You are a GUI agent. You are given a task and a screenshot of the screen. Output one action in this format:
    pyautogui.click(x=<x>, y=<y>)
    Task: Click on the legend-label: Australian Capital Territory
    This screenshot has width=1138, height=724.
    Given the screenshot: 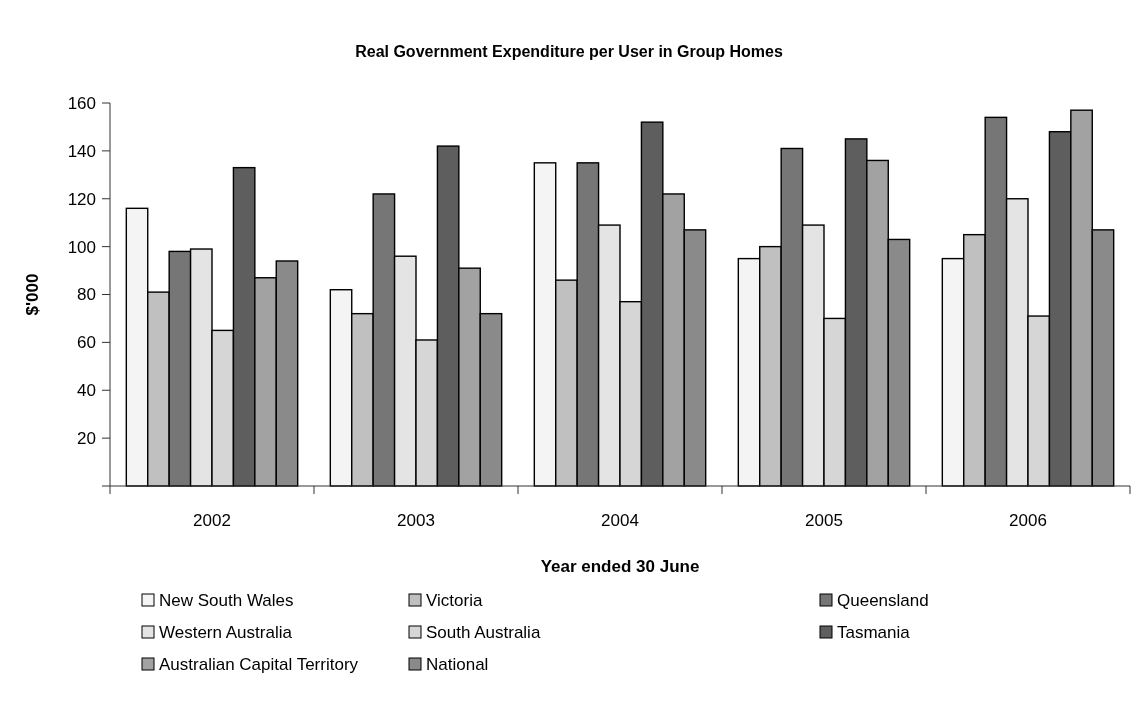 What is the action you would take?
    pyautogui.click(x=259, y=664)
    